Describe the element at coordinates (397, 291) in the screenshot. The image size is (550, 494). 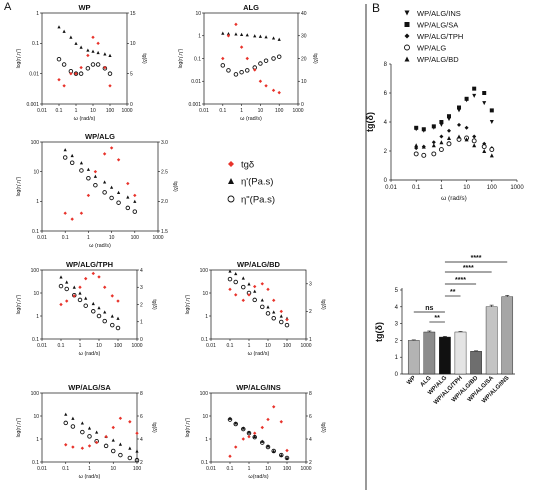
I see `y-tick-label: 5` at that location.